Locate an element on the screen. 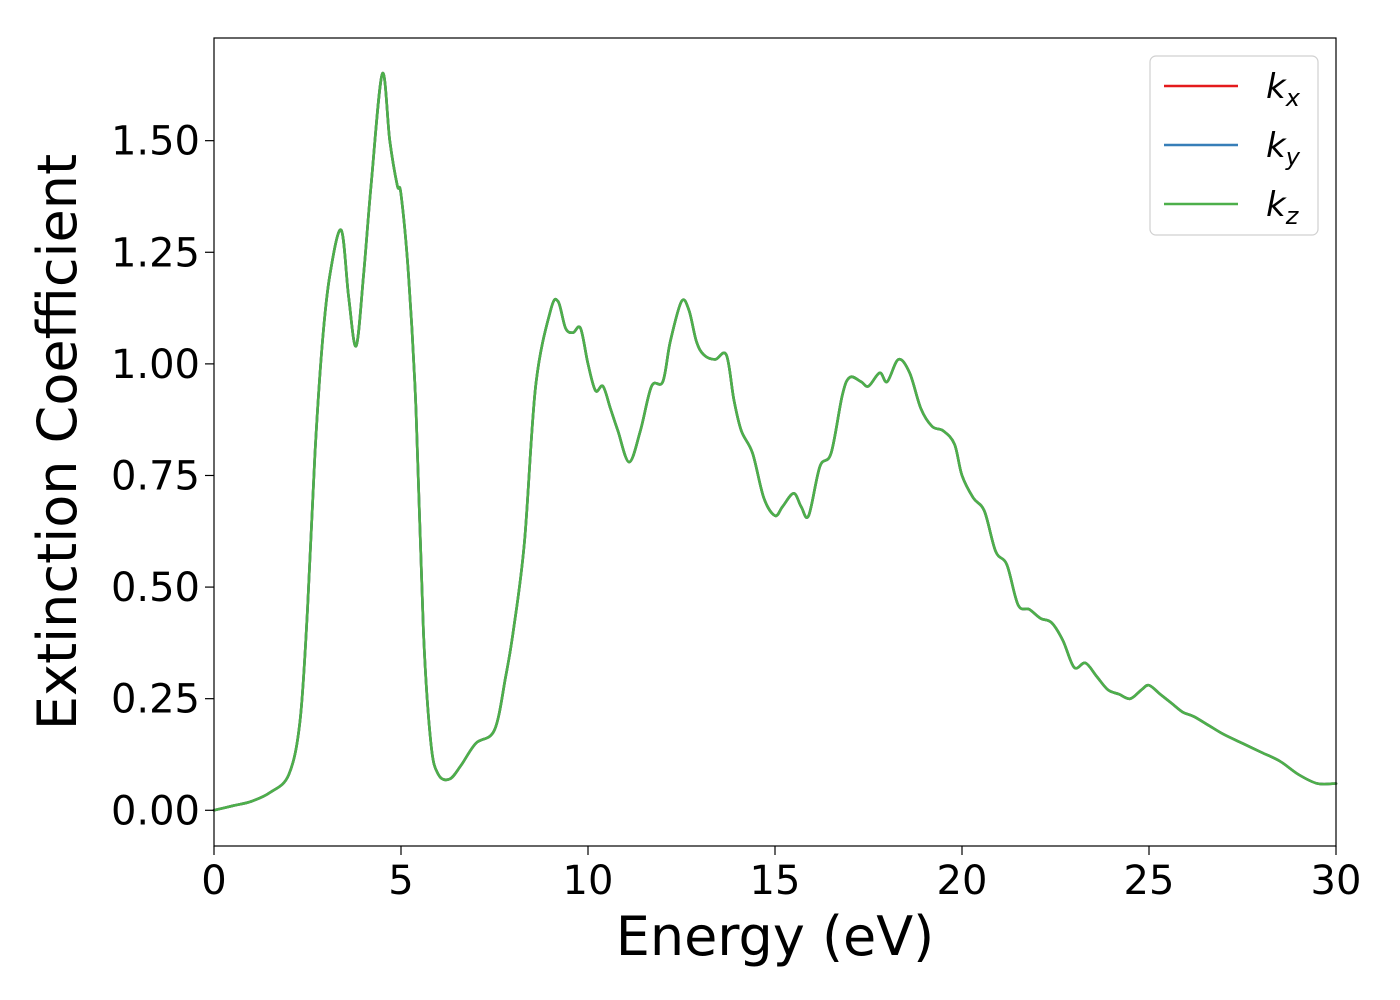  y-tick-label: 1.00 is located at coordinates (155, 365).